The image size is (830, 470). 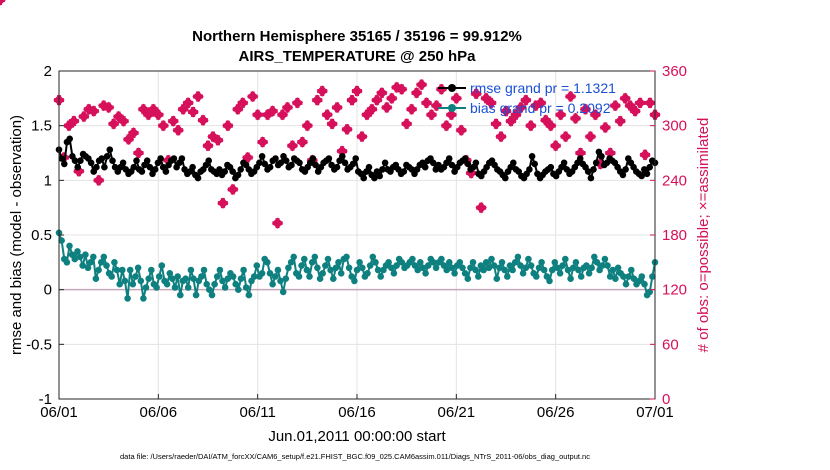 What do you see at coordinates (674, 180) in the screenshot?
I see `y-right-tick-label: 240` at bounding box center [674, 180].